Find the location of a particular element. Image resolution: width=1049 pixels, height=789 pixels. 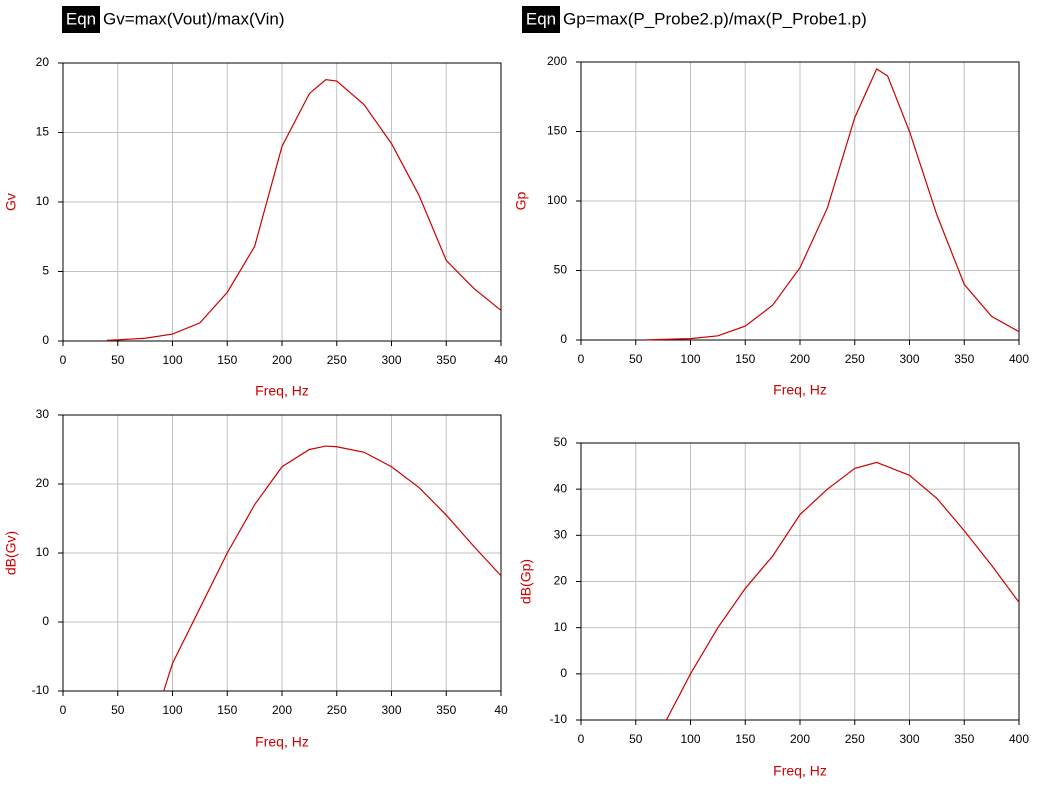

equation: Gv=max(Vout)/max(Vin) is located at coordinates (194, 18).